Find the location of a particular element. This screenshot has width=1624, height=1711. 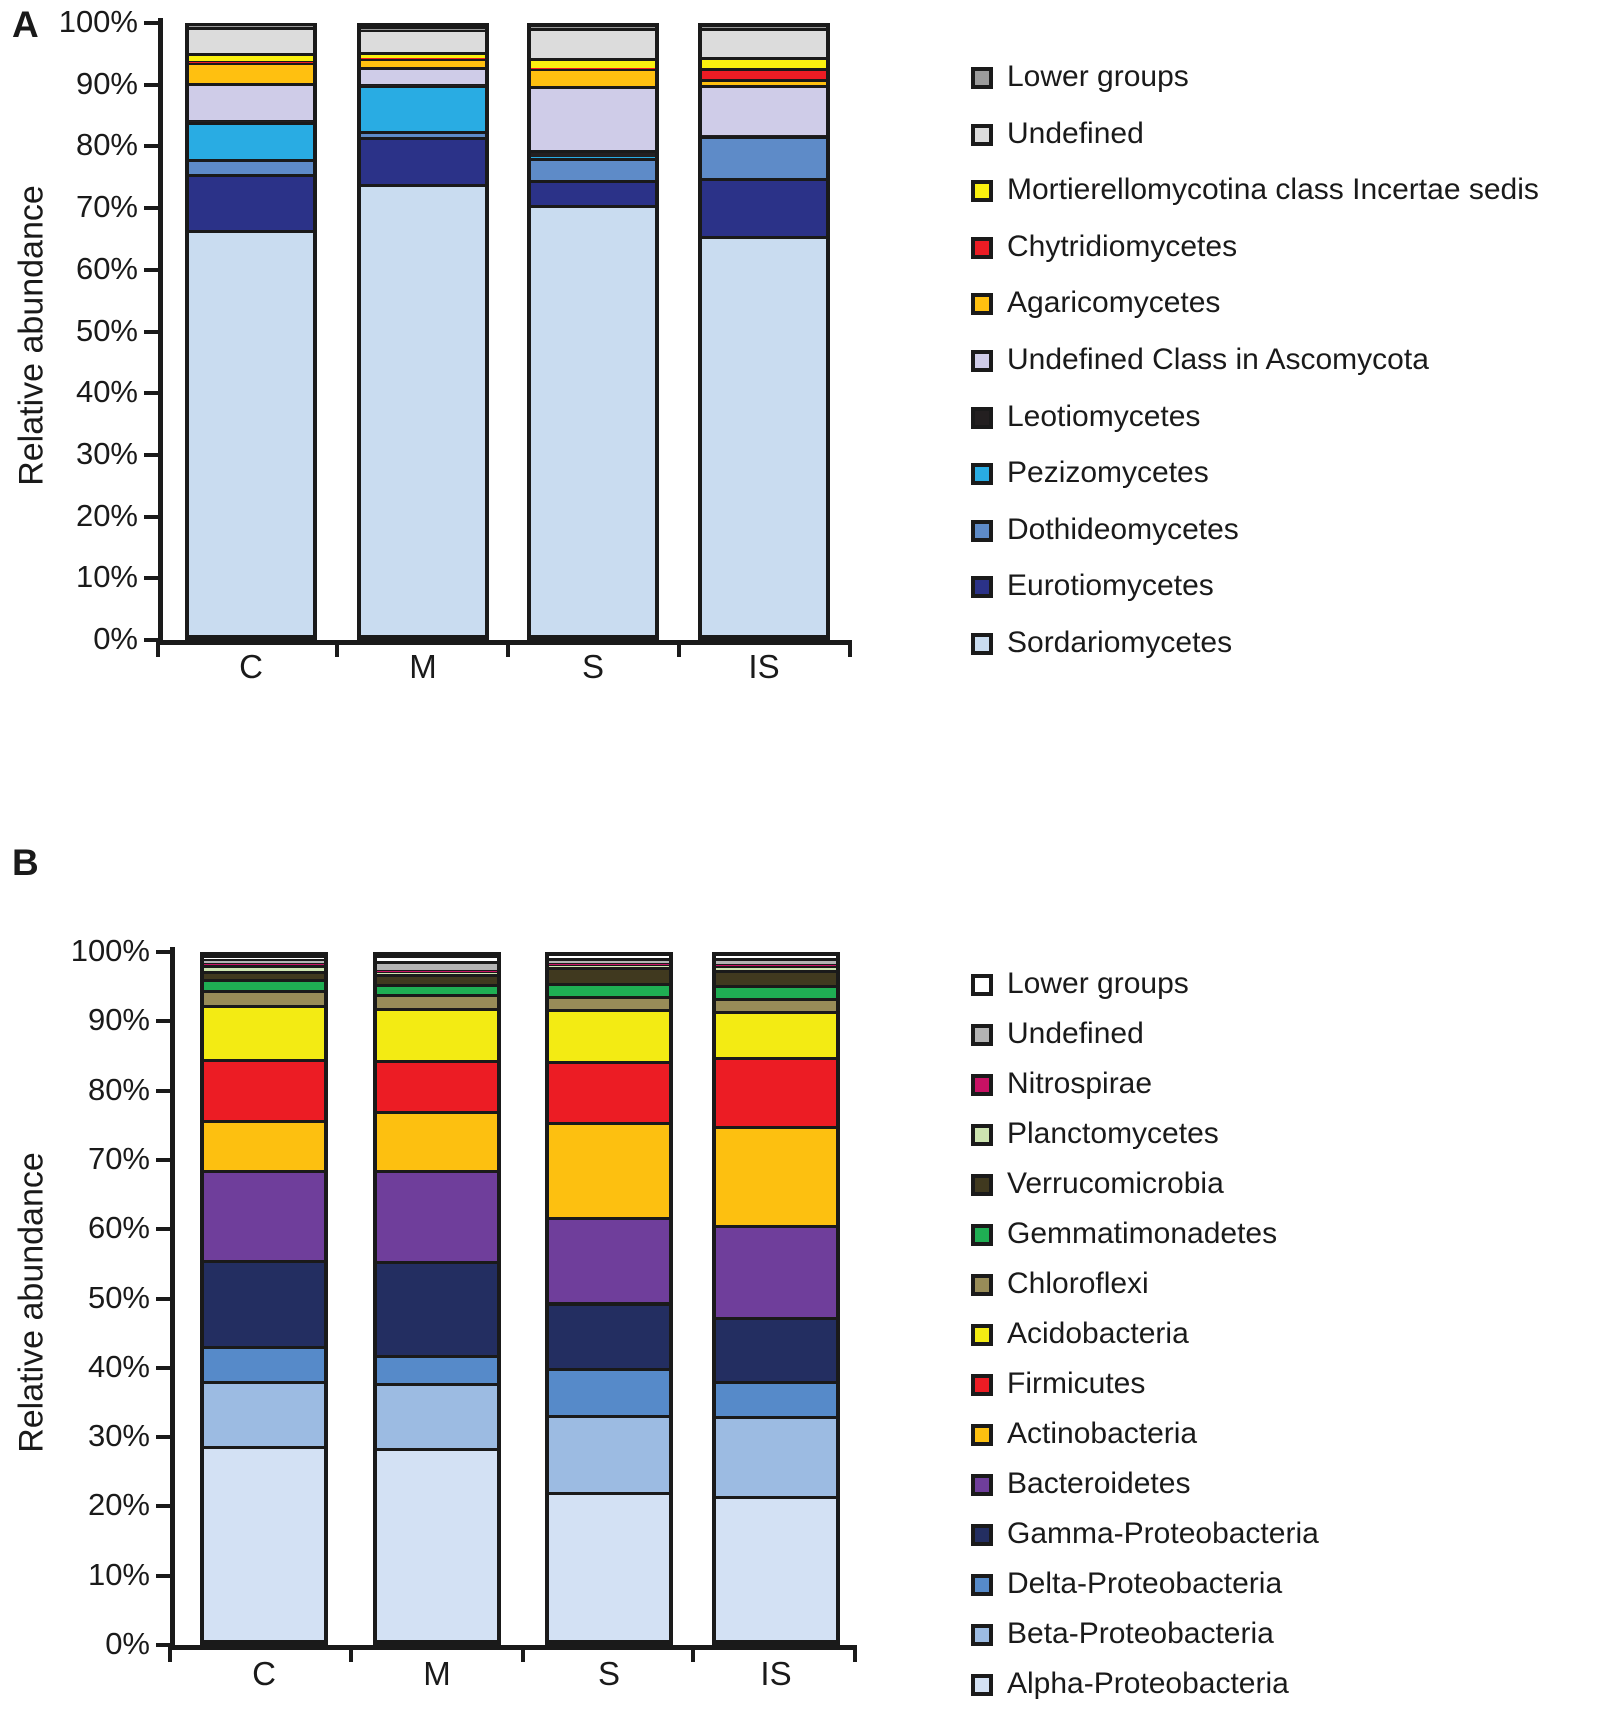

segment-planctomycetes is located at coordinates (609, 966).